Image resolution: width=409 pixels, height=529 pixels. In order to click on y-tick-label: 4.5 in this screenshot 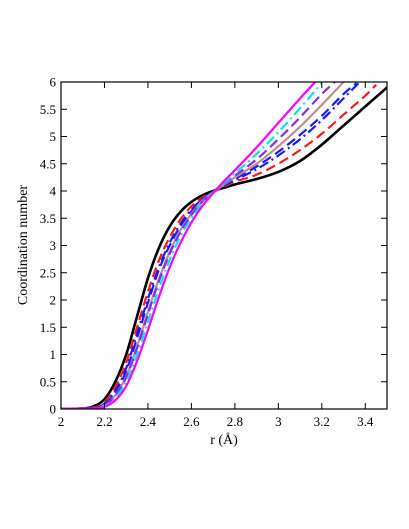, I will do `click(48, 163)`.